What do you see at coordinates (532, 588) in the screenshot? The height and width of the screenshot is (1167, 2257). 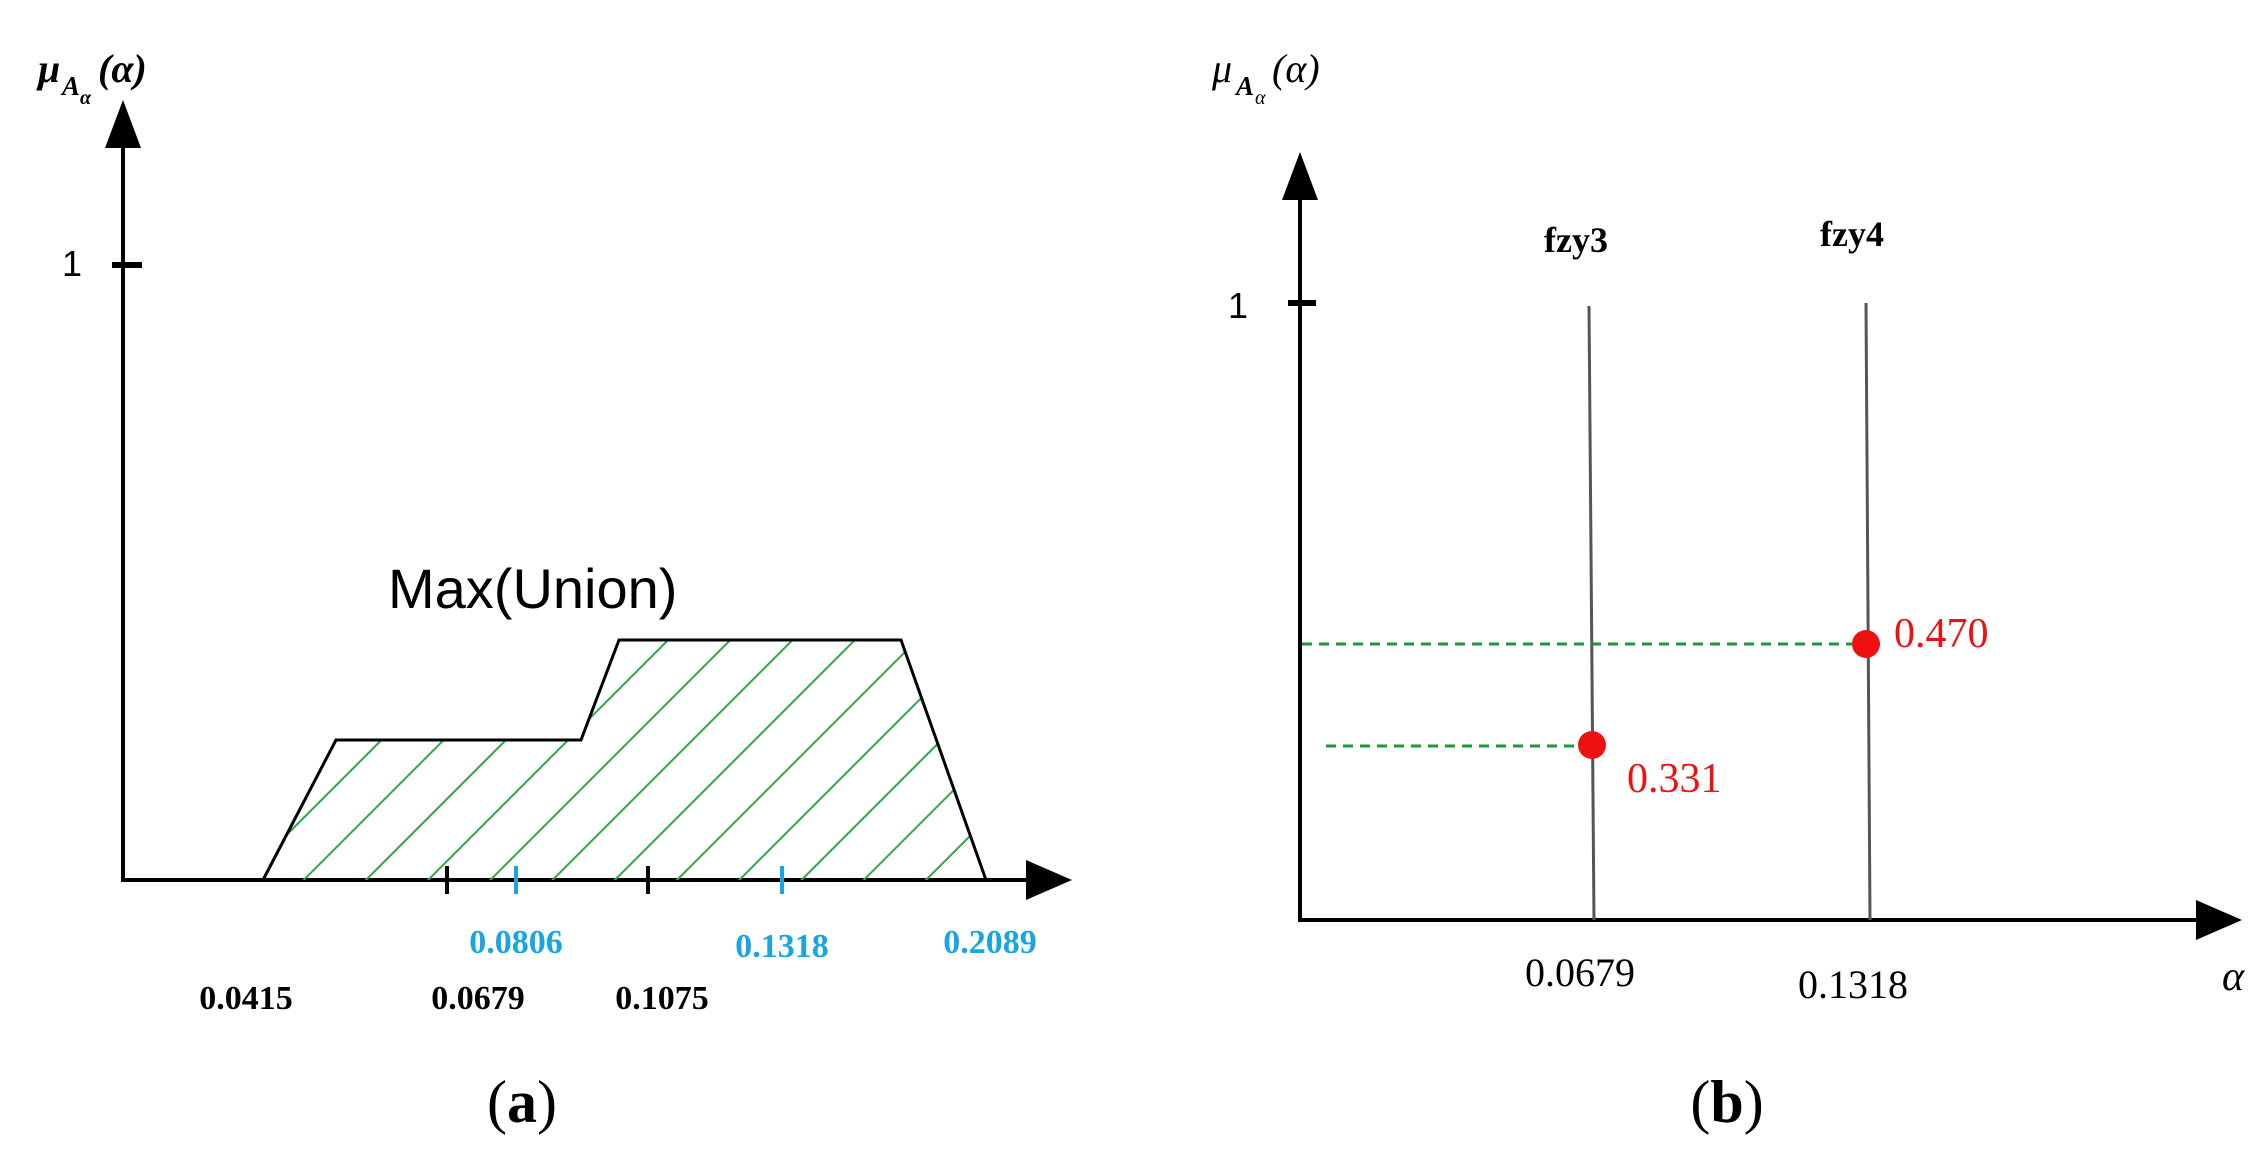 I see `union-title: Max(Union)` at bounding box center [532, 588].